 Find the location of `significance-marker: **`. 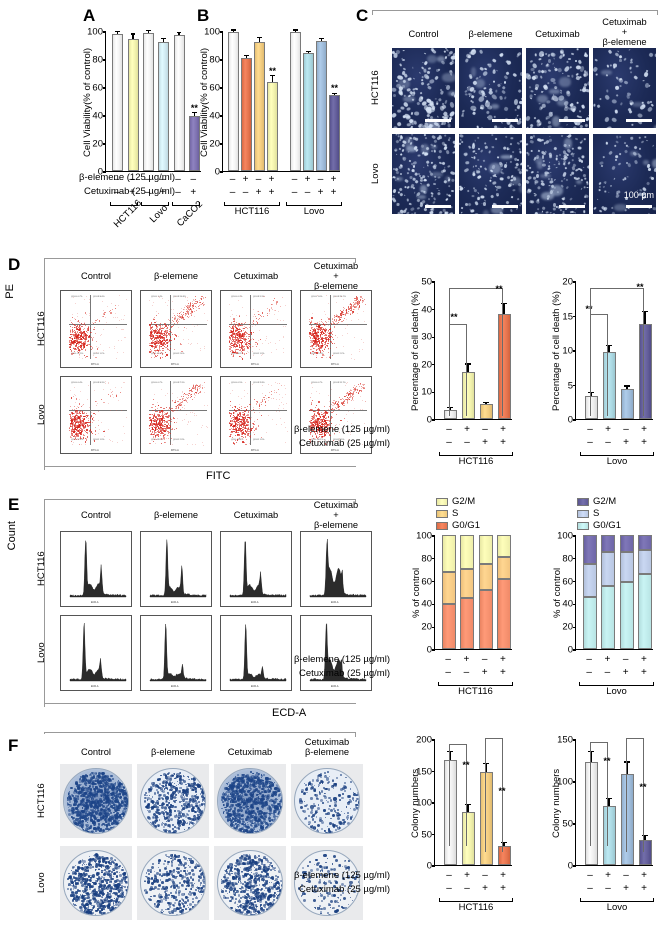

significance-marker: ** is located at coordinates (335, 88).